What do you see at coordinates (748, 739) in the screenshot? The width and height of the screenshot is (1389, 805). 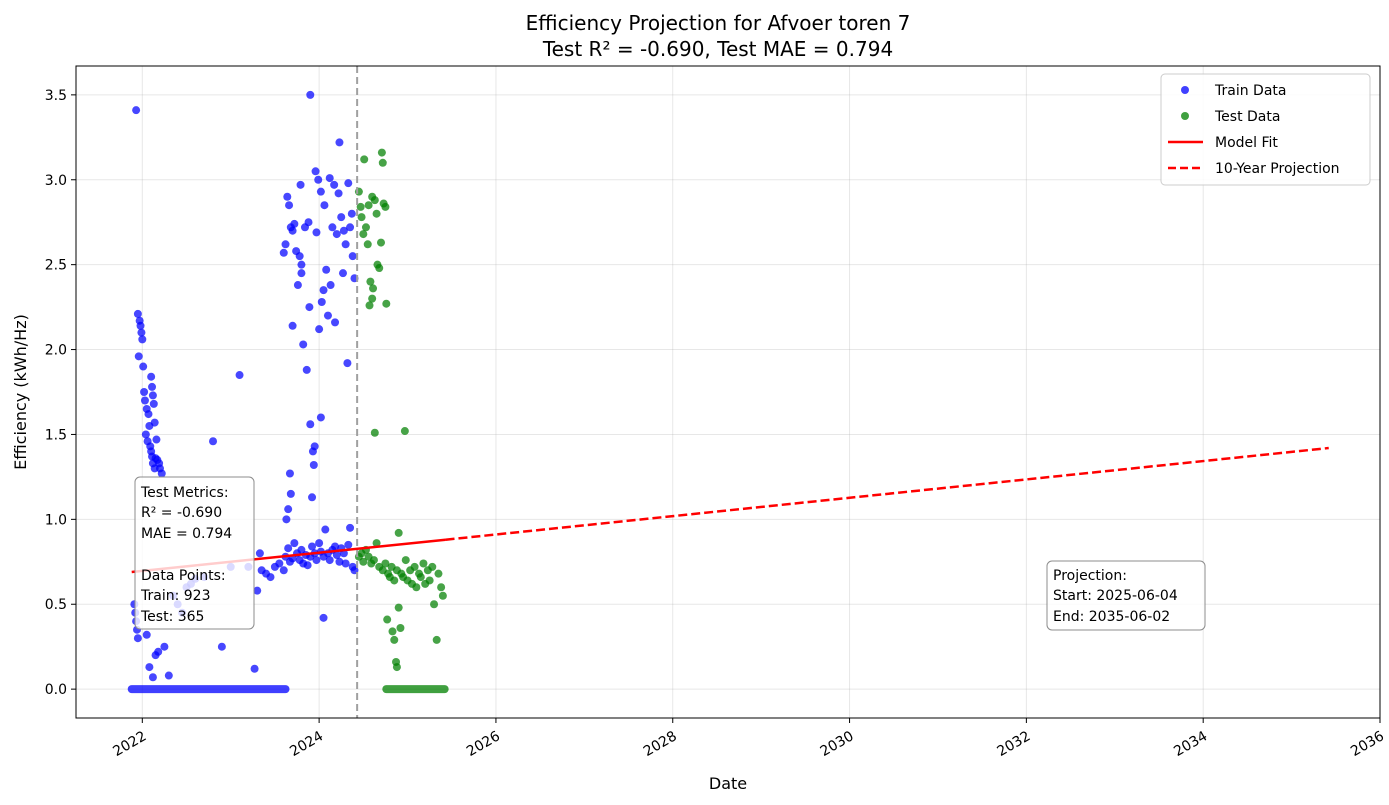 I see `x-axis-ticks: 2022 2024 2026 2028 2030 2032 2034 2036` at bounding box center [748, 739].